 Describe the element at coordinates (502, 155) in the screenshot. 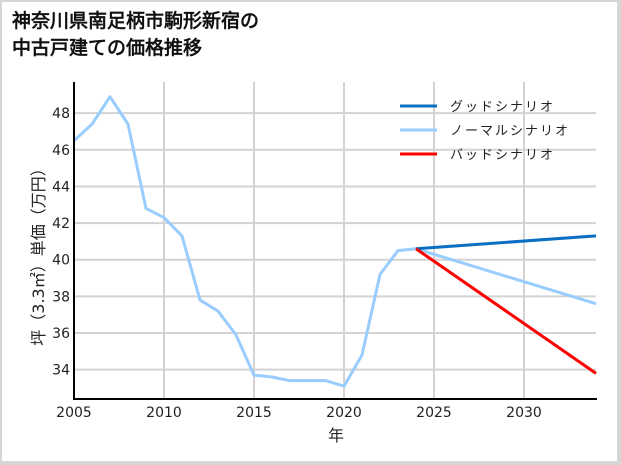

I see `legend-label: バッドシナリオ` at that location.